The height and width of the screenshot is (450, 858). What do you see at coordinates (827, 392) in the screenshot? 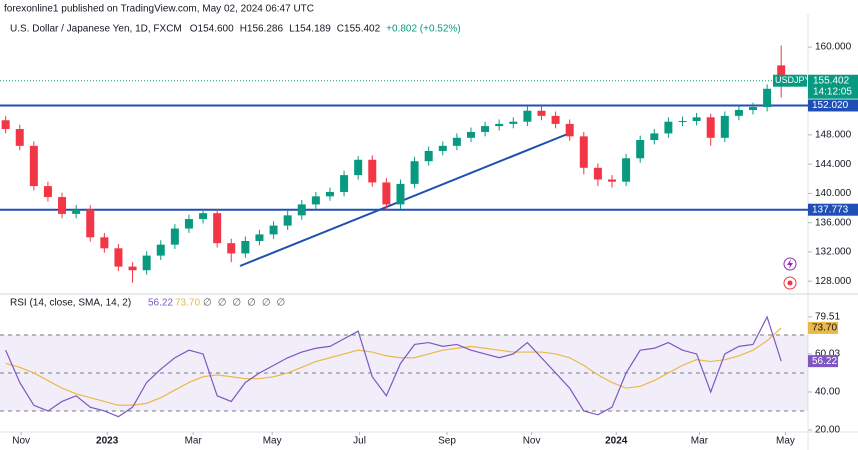
I see `y-tick-label: 40.00` at bounding box center [827, 392].